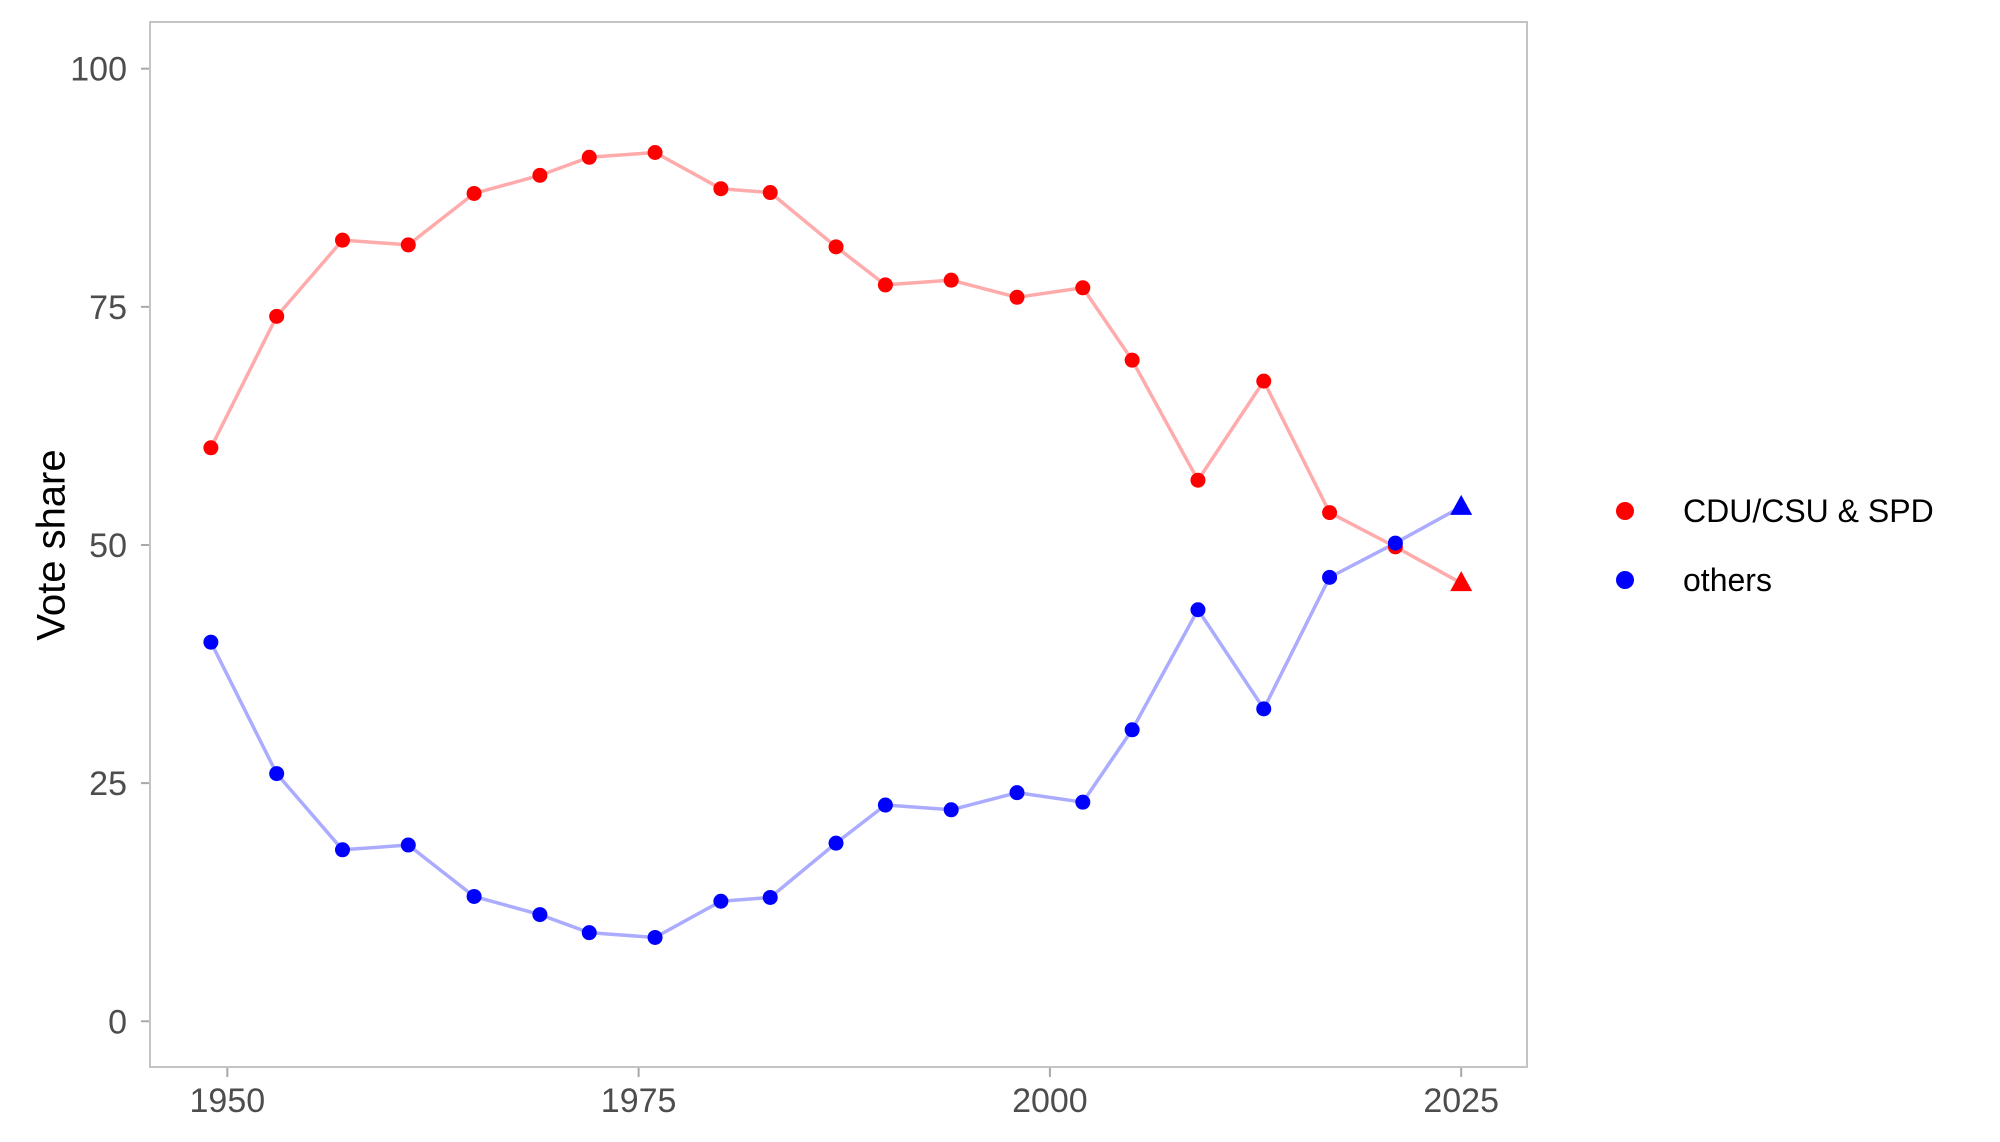 This screenshot has height=1142, width=2000. Describe the element at coordinates (1625, 580) in the screenshot. I see `legend-swatch-blue-icon` at that location.